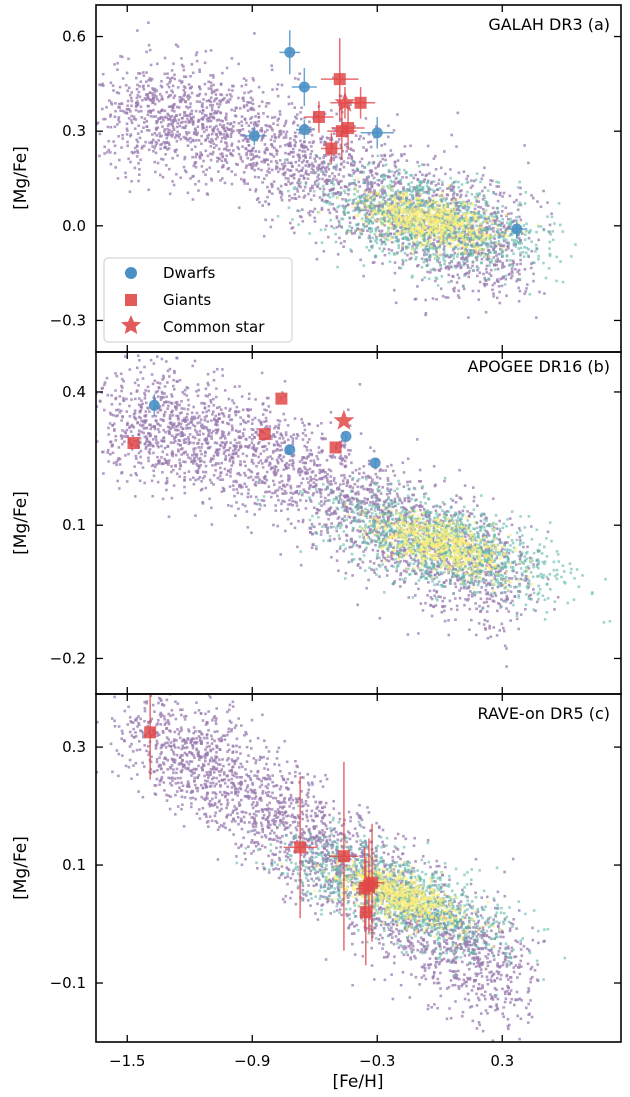 This screenshot has width=630, height=1097. I want to click on x-tick-label: −0.9, so click(252, 1061).